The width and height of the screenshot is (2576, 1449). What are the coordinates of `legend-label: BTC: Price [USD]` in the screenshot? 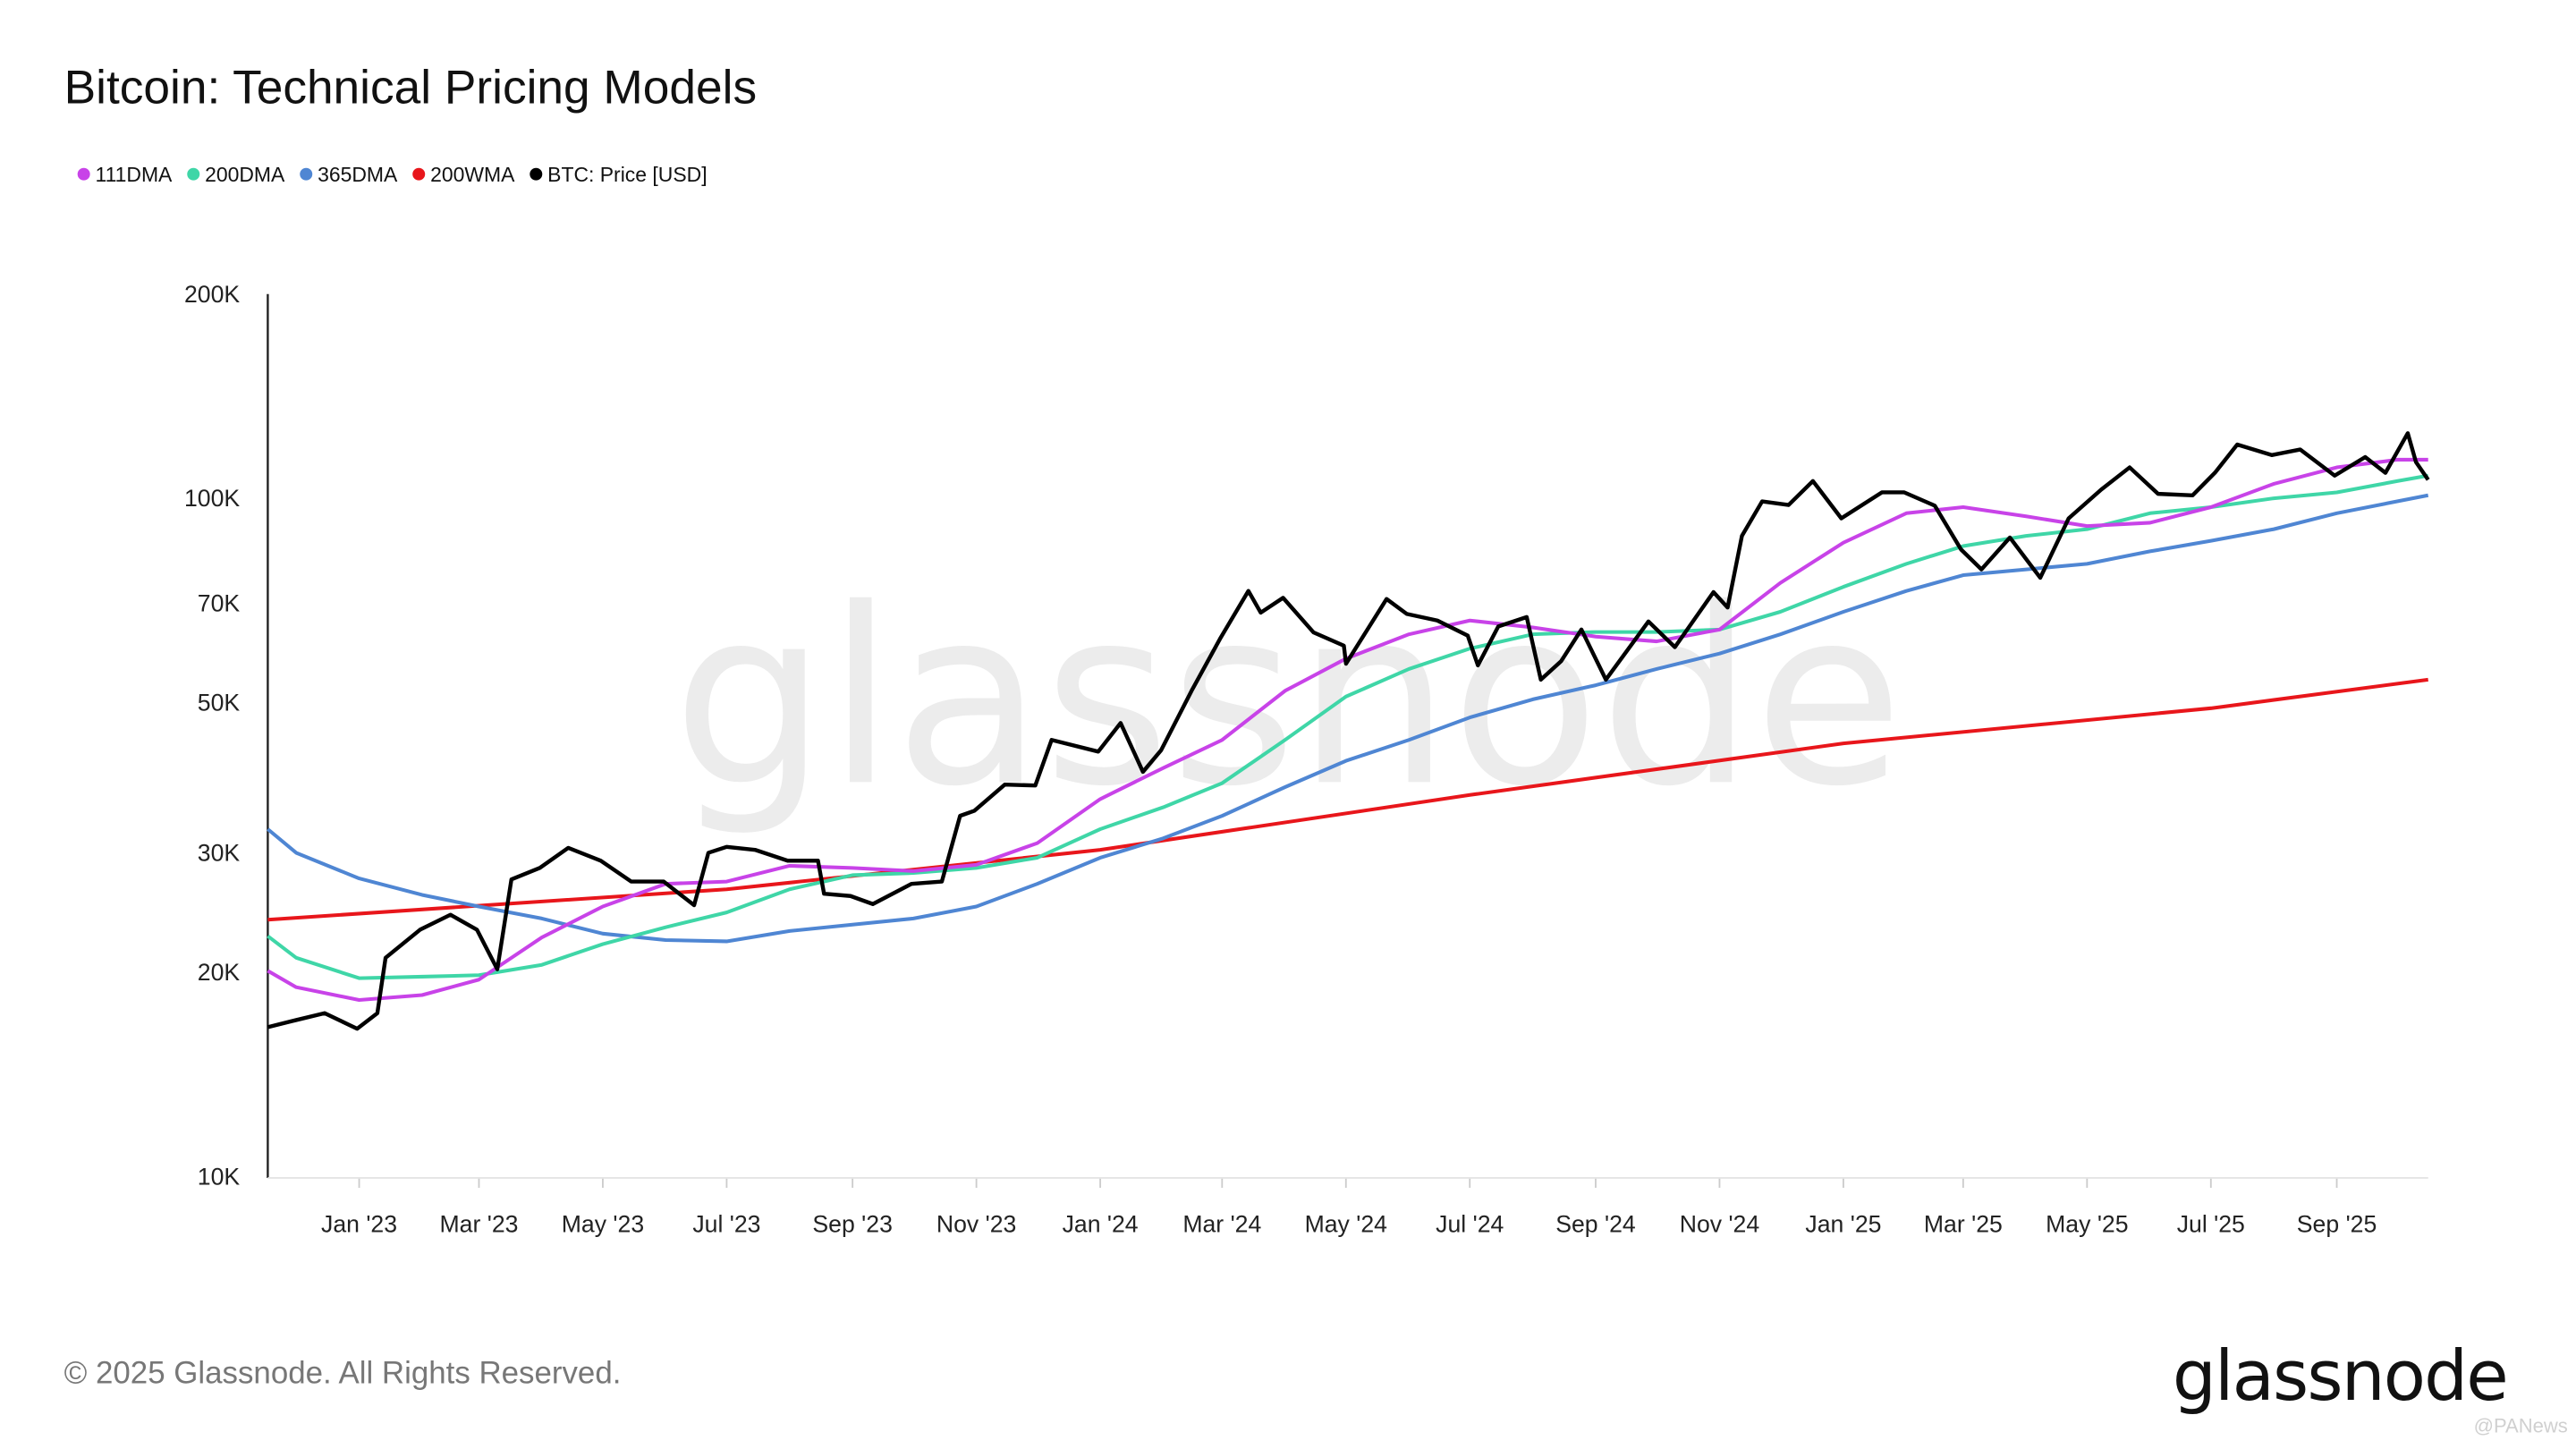 It's located at (627, 174).